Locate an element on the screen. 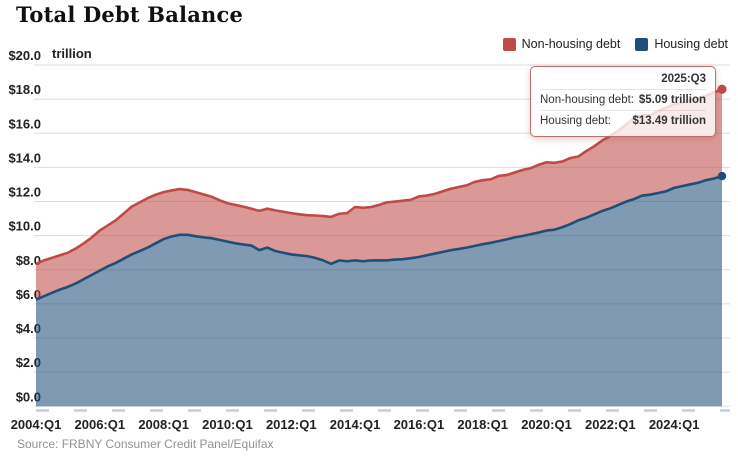 This screenshot has width=738, height=462. y-axis-label: $14.0 is located at coordinates (24, 157).